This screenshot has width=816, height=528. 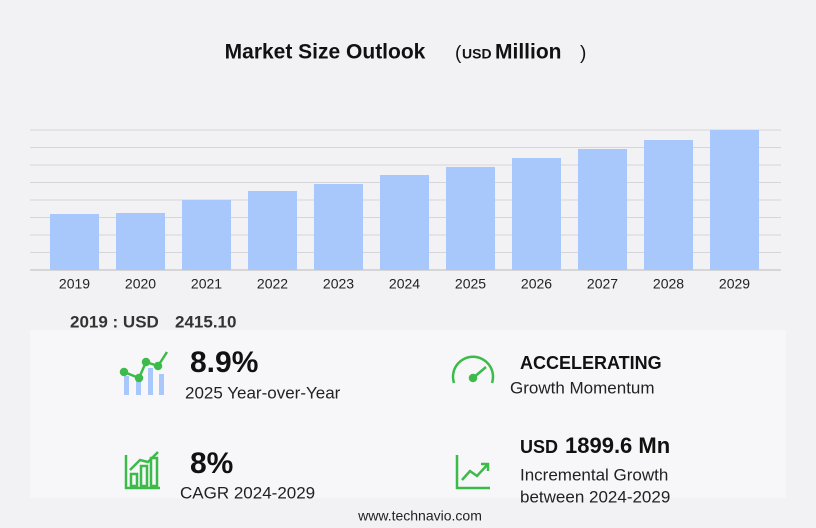 What do you see at coordinates (74, 284) in the screenshot?
I see `x-tick-label: 2019` at bounding box center [74, 284].